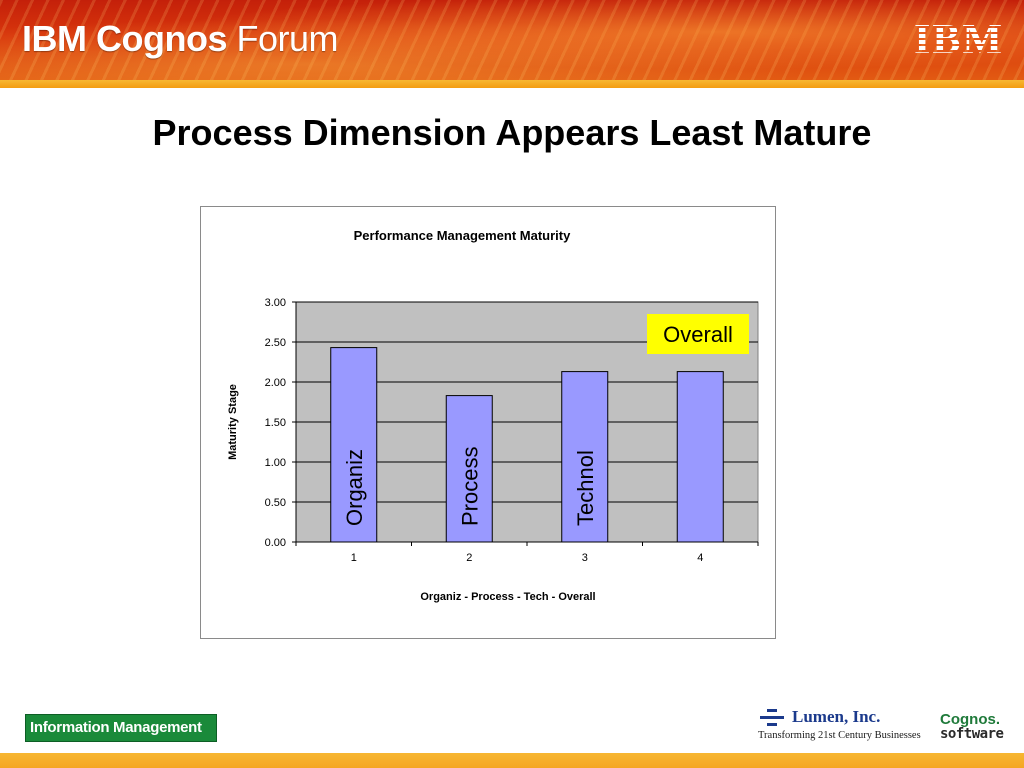 This screenshot has height=768, width=1024. I want to click on header-banner: IBM Cognos Forum IBM, so click(512, 40).